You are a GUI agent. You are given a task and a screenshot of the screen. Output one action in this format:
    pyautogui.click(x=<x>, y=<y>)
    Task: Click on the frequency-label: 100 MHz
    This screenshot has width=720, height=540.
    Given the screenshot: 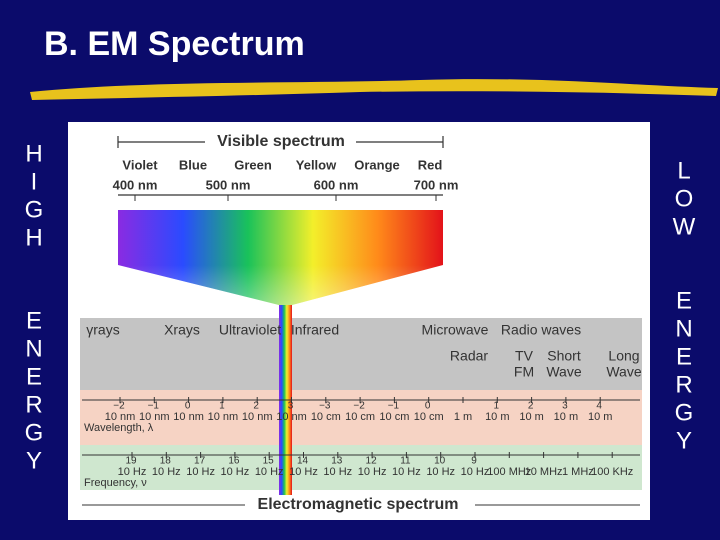 What is the action you would take?
    pyautogui.click(x=509, y=472)
    